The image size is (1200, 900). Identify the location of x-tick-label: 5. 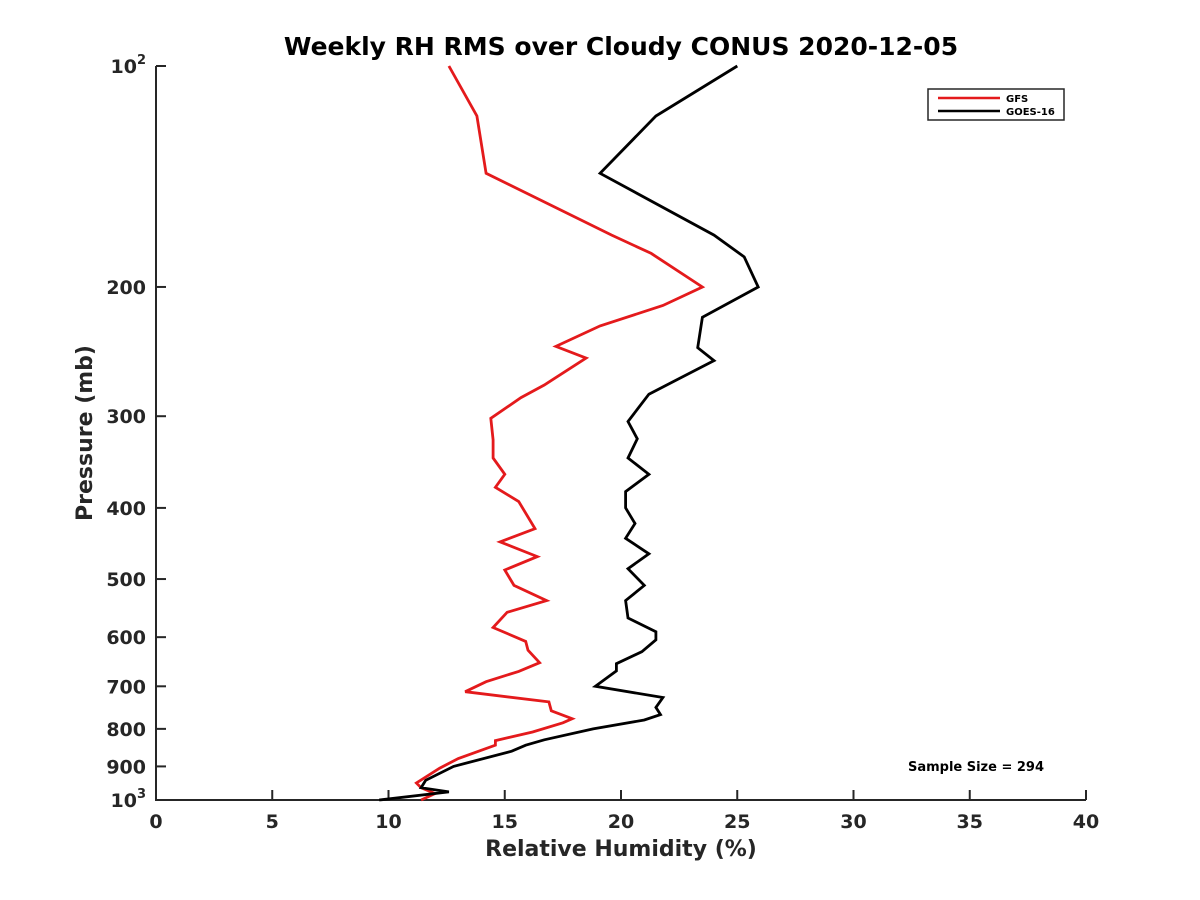
(272, 822).